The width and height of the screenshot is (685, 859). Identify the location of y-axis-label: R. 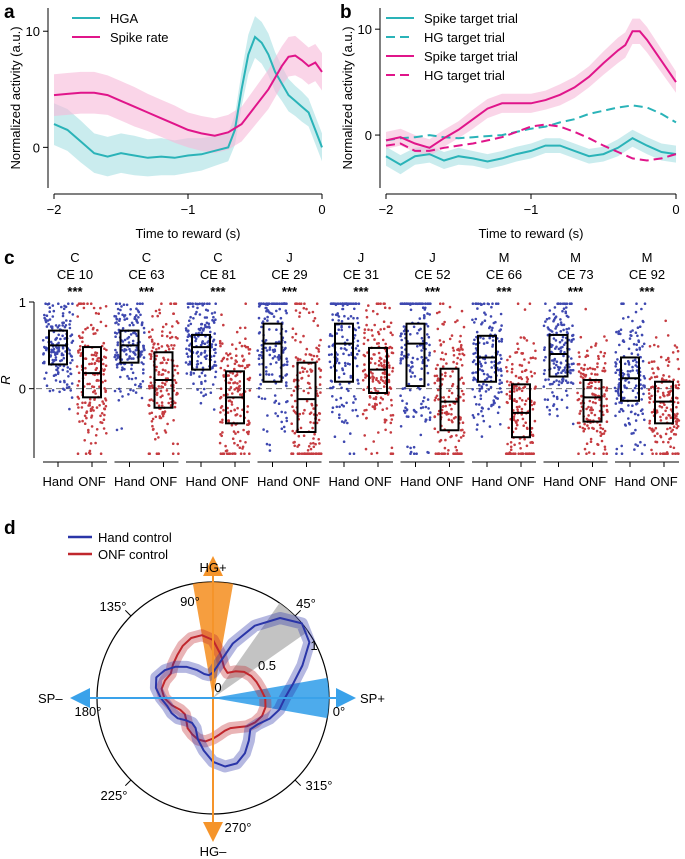
(6, 379).